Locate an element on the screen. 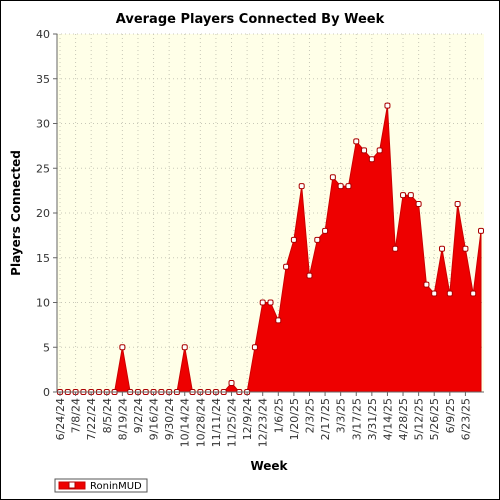 This screenshot has width=500, height=500. x-tick-label: 12/23/24 is located at coordinates (263, 422).